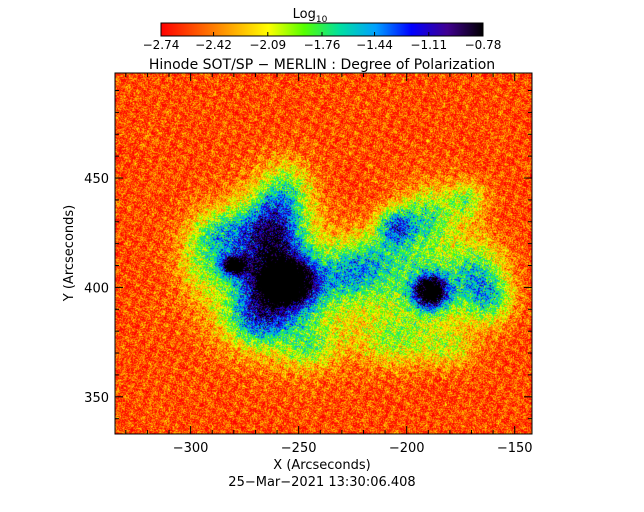  Describe the element at coordinates (322, 45) in the screenshot. I see `colorbar-tick-label: −1.76` at that location.